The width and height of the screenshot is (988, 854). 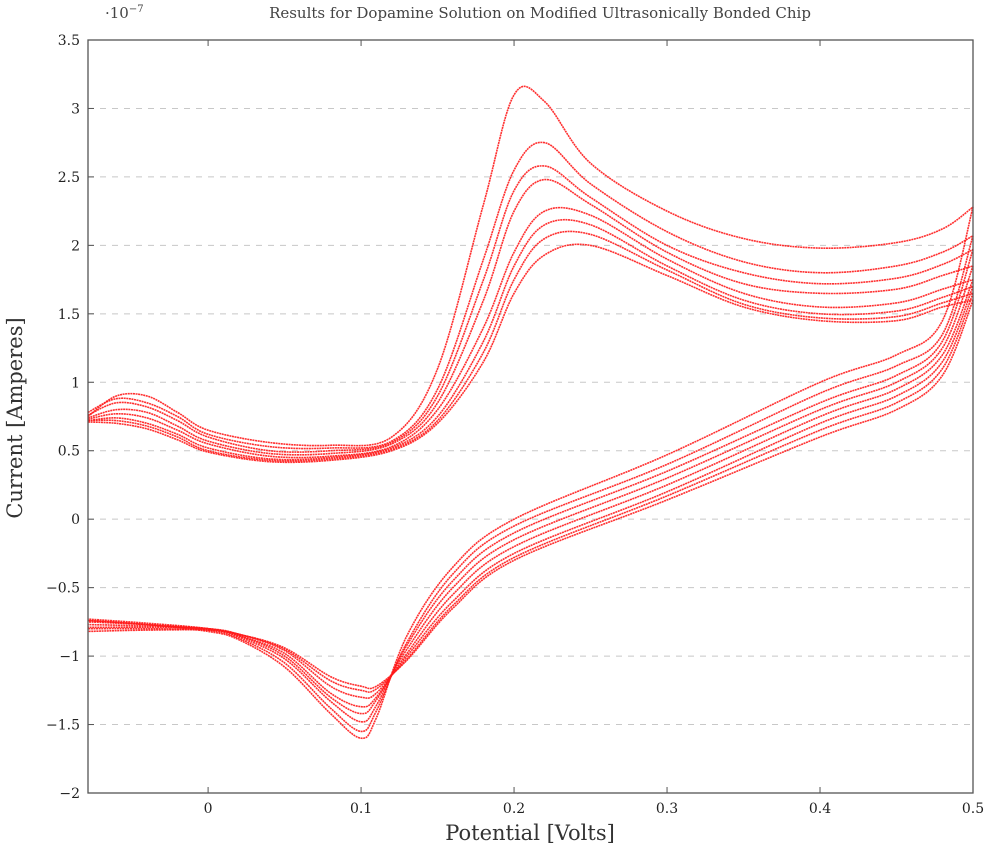 I want to click on y-tick-label: 2.5, so click(x=69, y=178).